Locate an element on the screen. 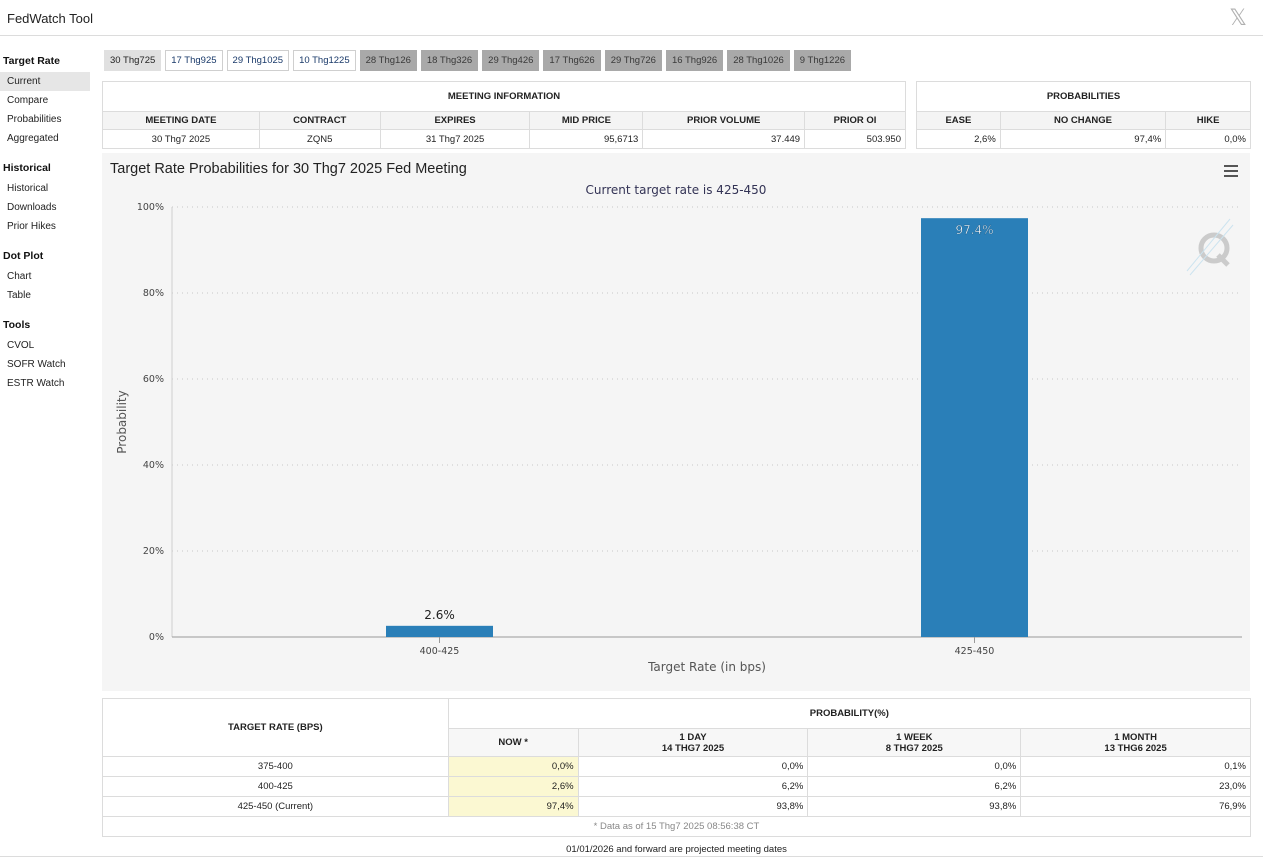 The image size is (1263, 860). meeting-info-column-header: CONTRACT is located at coordinates (319, 120).